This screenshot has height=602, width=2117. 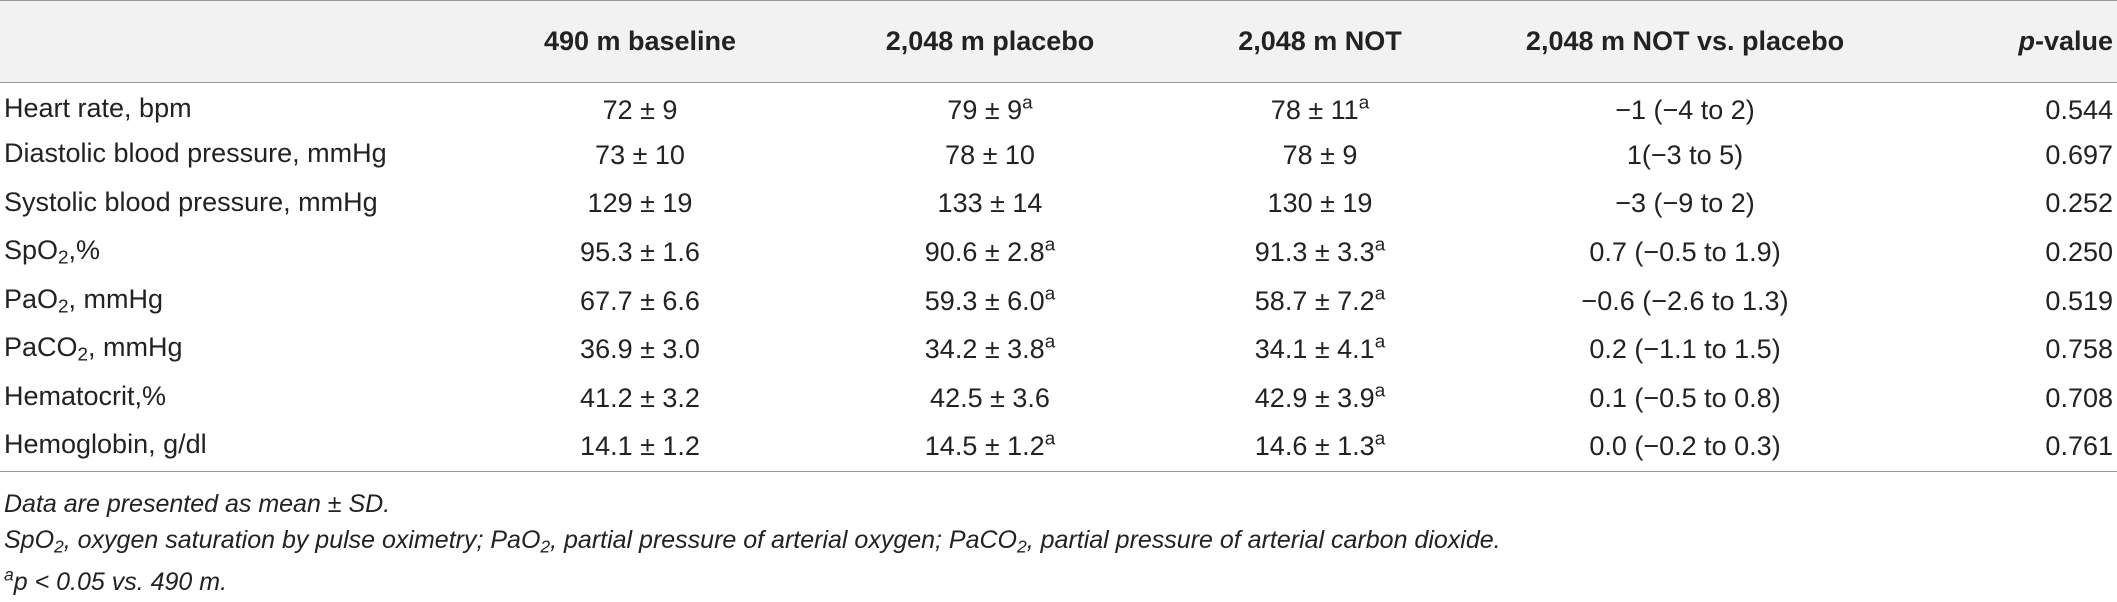 What do you see at coordinates (1320, 447) in the screenshot?
I see `cell-not: 14.6 ± 1.3a` at bounding box center [1320, 447].